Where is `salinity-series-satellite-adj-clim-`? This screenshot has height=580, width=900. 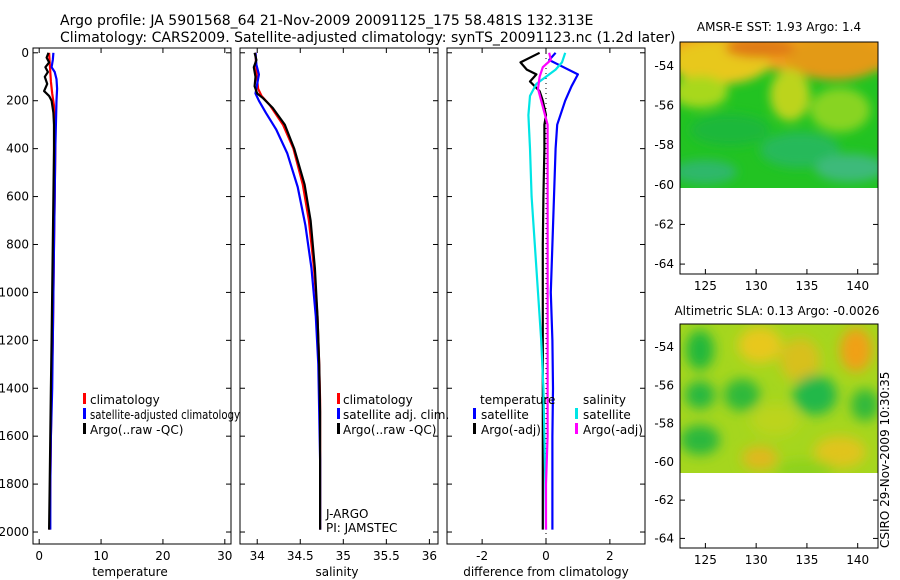
salinity-series-satellite-adj-clim- is located at coordinates (288, 291).